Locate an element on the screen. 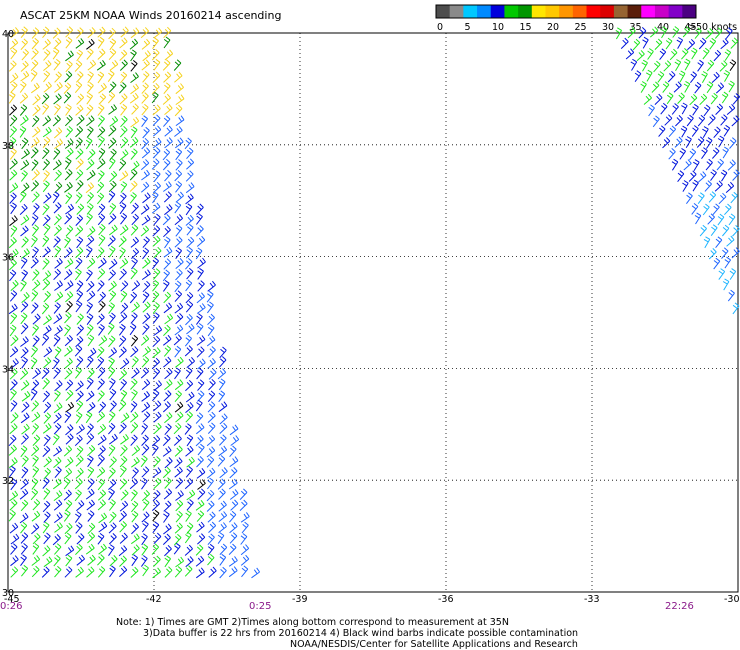  legend-swatch is located at coordinates (511, 11).